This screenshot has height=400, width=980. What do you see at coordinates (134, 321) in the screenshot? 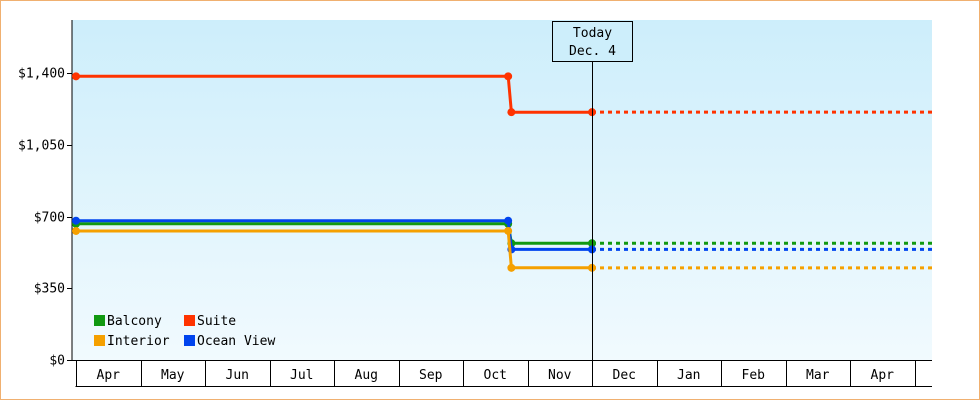
I see `legend-label: Balcony` at bounding box center [134, 321].